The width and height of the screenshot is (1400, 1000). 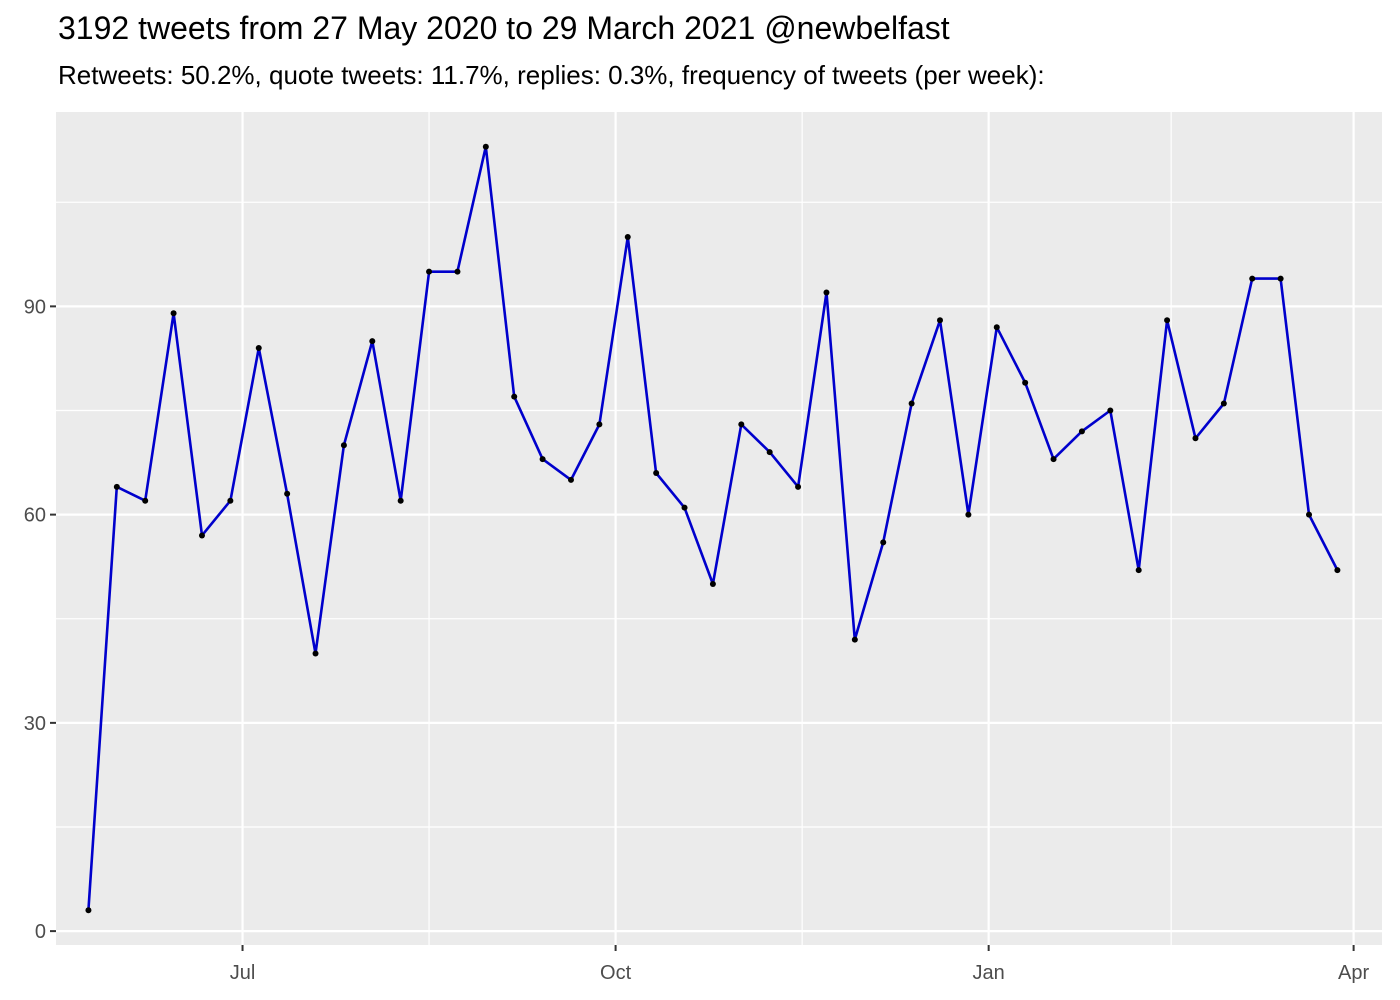 I want to click on y-axis: 0 30 60 90, so click(x=40, y=619).